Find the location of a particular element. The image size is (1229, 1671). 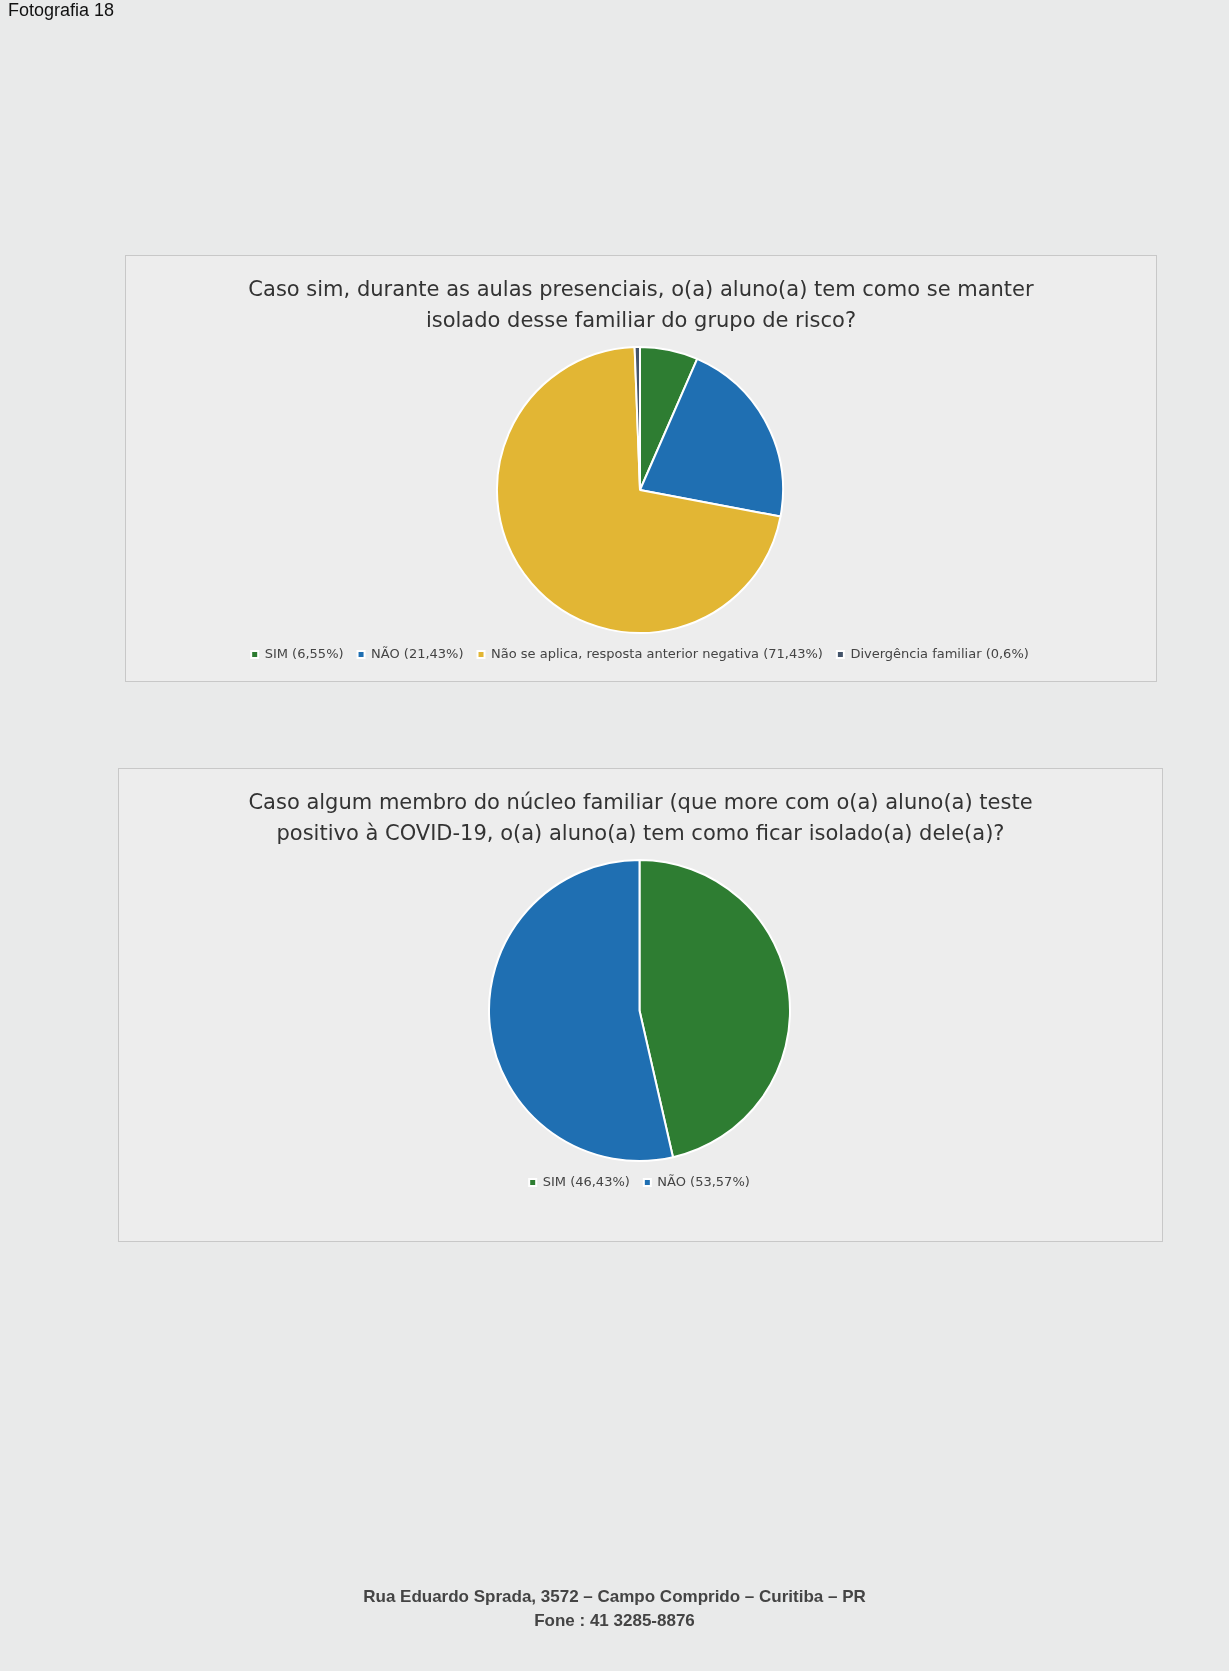

legend-label: NÃO (21,43%) is located at coordinates (417, 653).